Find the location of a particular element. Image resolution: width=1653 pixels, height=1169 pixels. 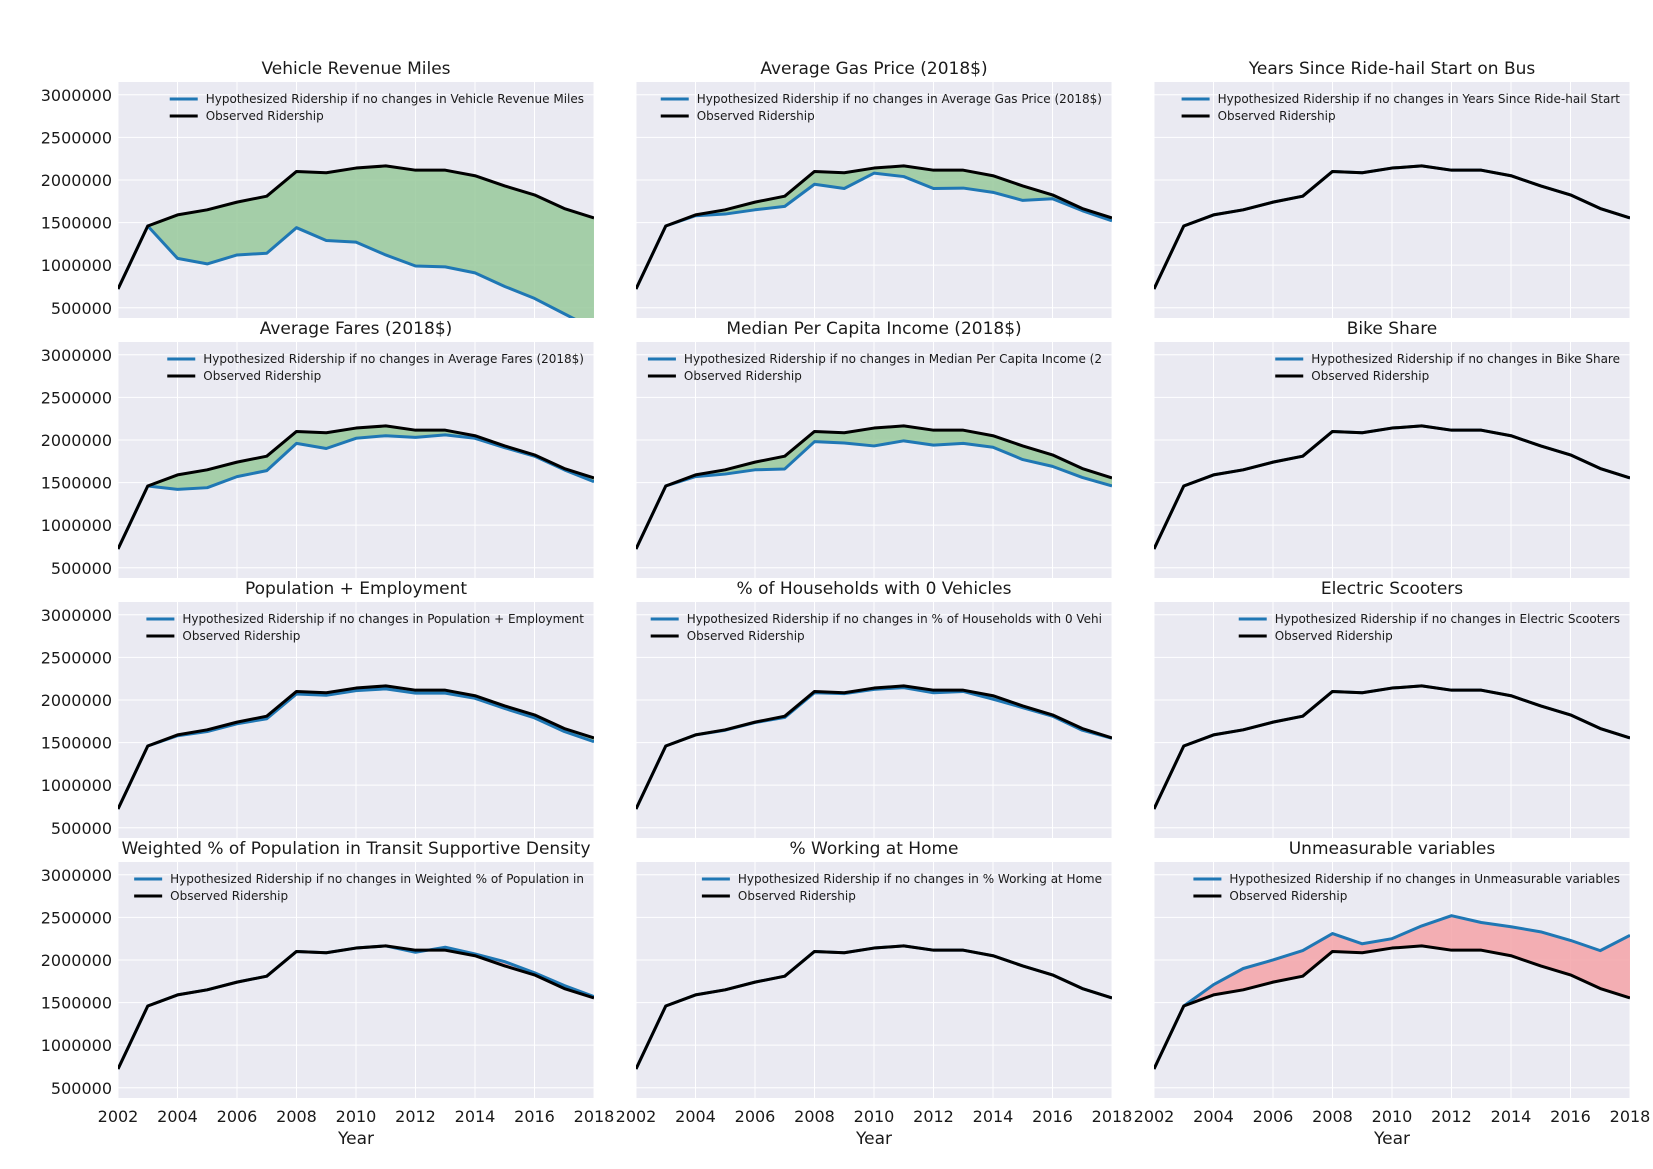

panel-title: Median Per Capita Income (2018$) is located at coordinates (873, 329).